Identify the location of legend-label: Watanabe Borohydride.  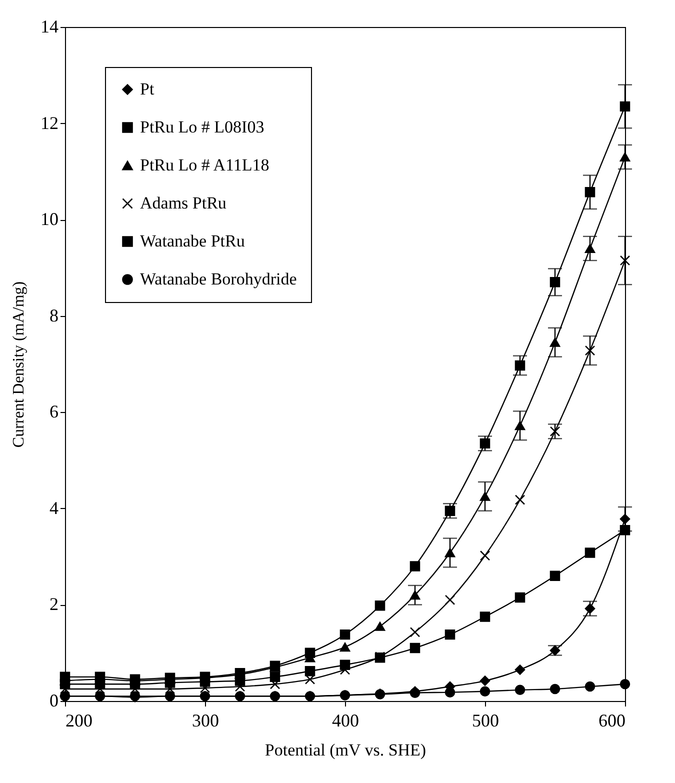
(218, 279).